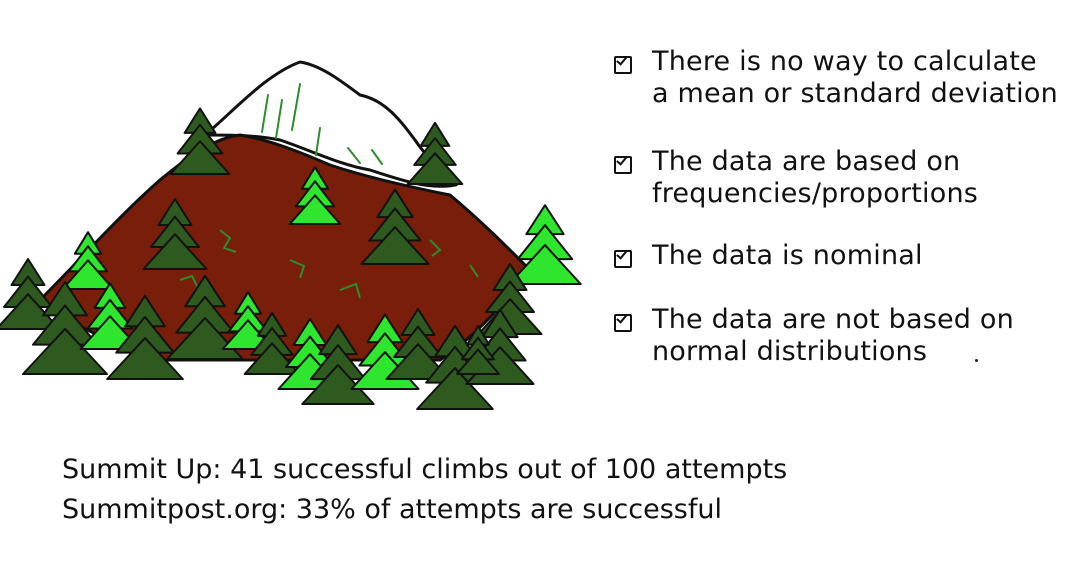 This screenshot has width=1070, height=562. What do you see at coordinates (815, 193) in the screenshot?
I see `checklist-line: frequencies/proportions` at bounding box center [815, 193].